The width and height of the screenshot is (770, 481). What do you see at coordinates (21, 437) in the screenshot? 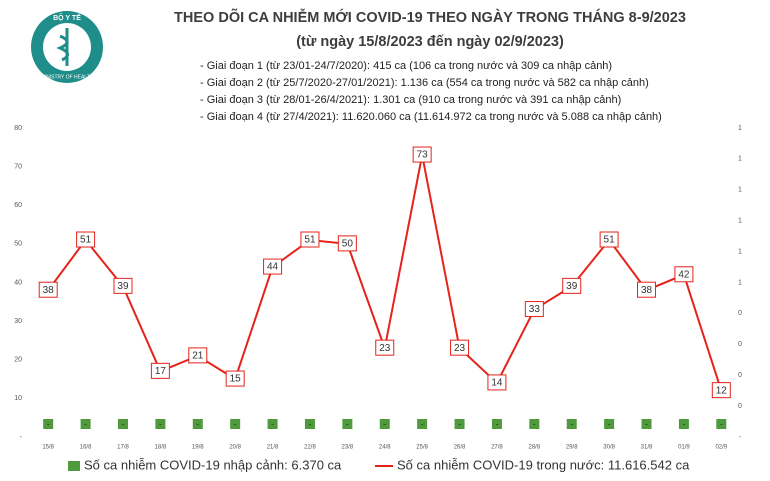
I see `y-tick-label: -` at bounding box center [21, 437].